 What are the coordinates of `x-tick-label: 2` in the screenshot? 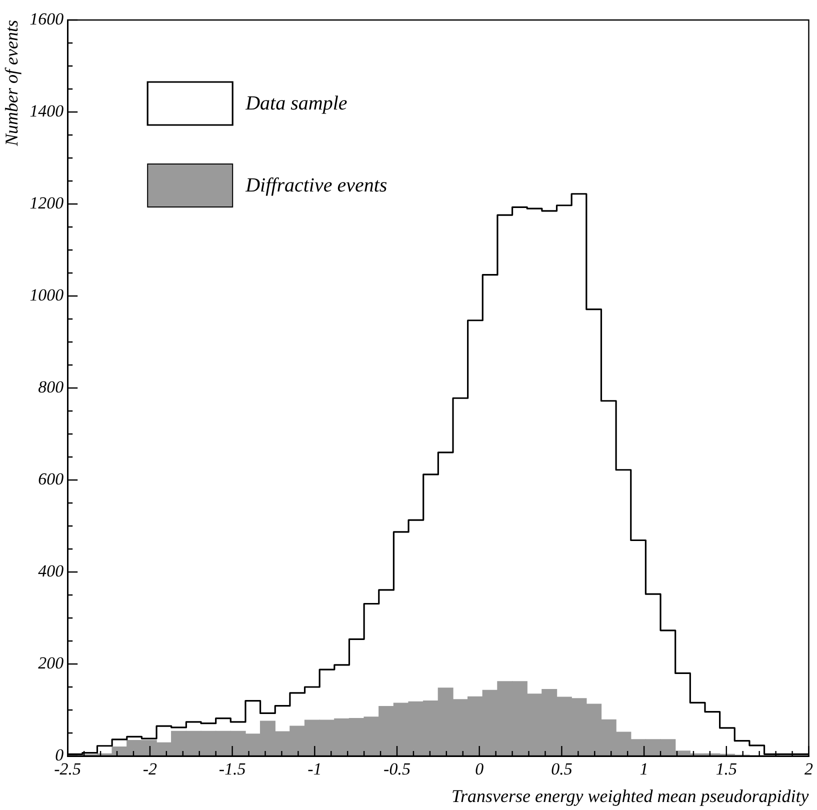 It's located at (809, 769).